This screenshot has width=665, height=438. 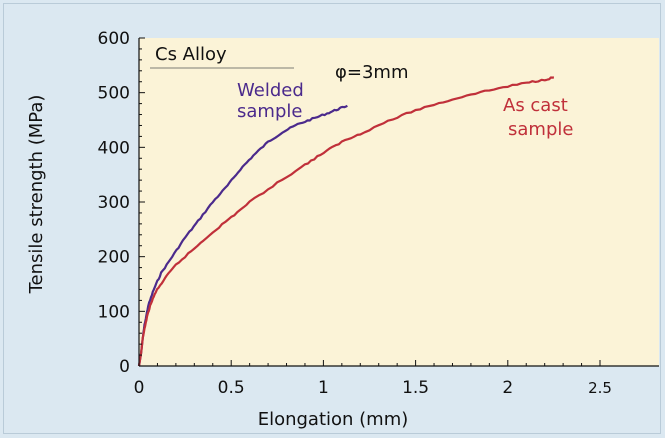 I want to click on x-tick-label: 2.5, so click(x=600, y=388).